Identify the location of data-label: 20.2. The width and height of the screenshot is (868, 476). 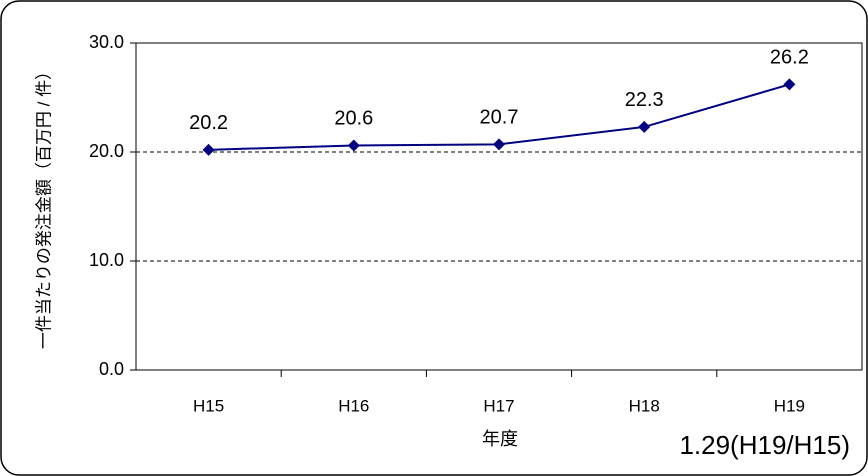
(208, 123).